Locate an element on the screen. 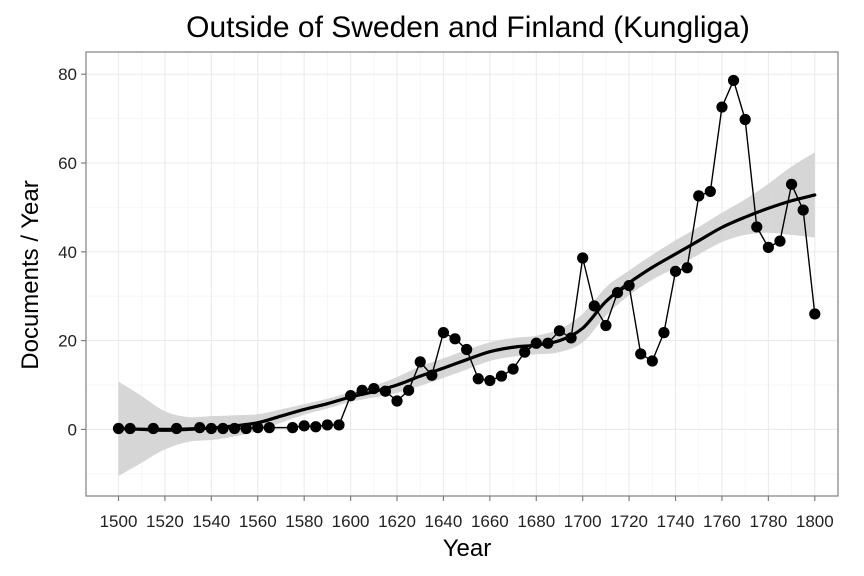 This screenshot has height=576, width=864. x-tick-label: 1800 is located at coordinates (815, 521).